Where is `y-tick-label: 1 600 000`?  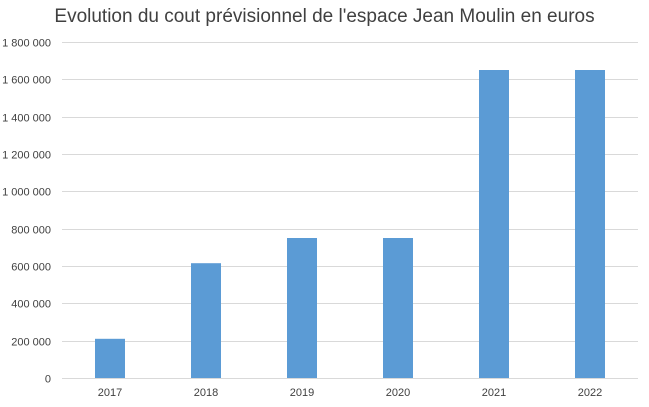
y-tick-label: 1 600 000 is located at coordinates (26, 81).